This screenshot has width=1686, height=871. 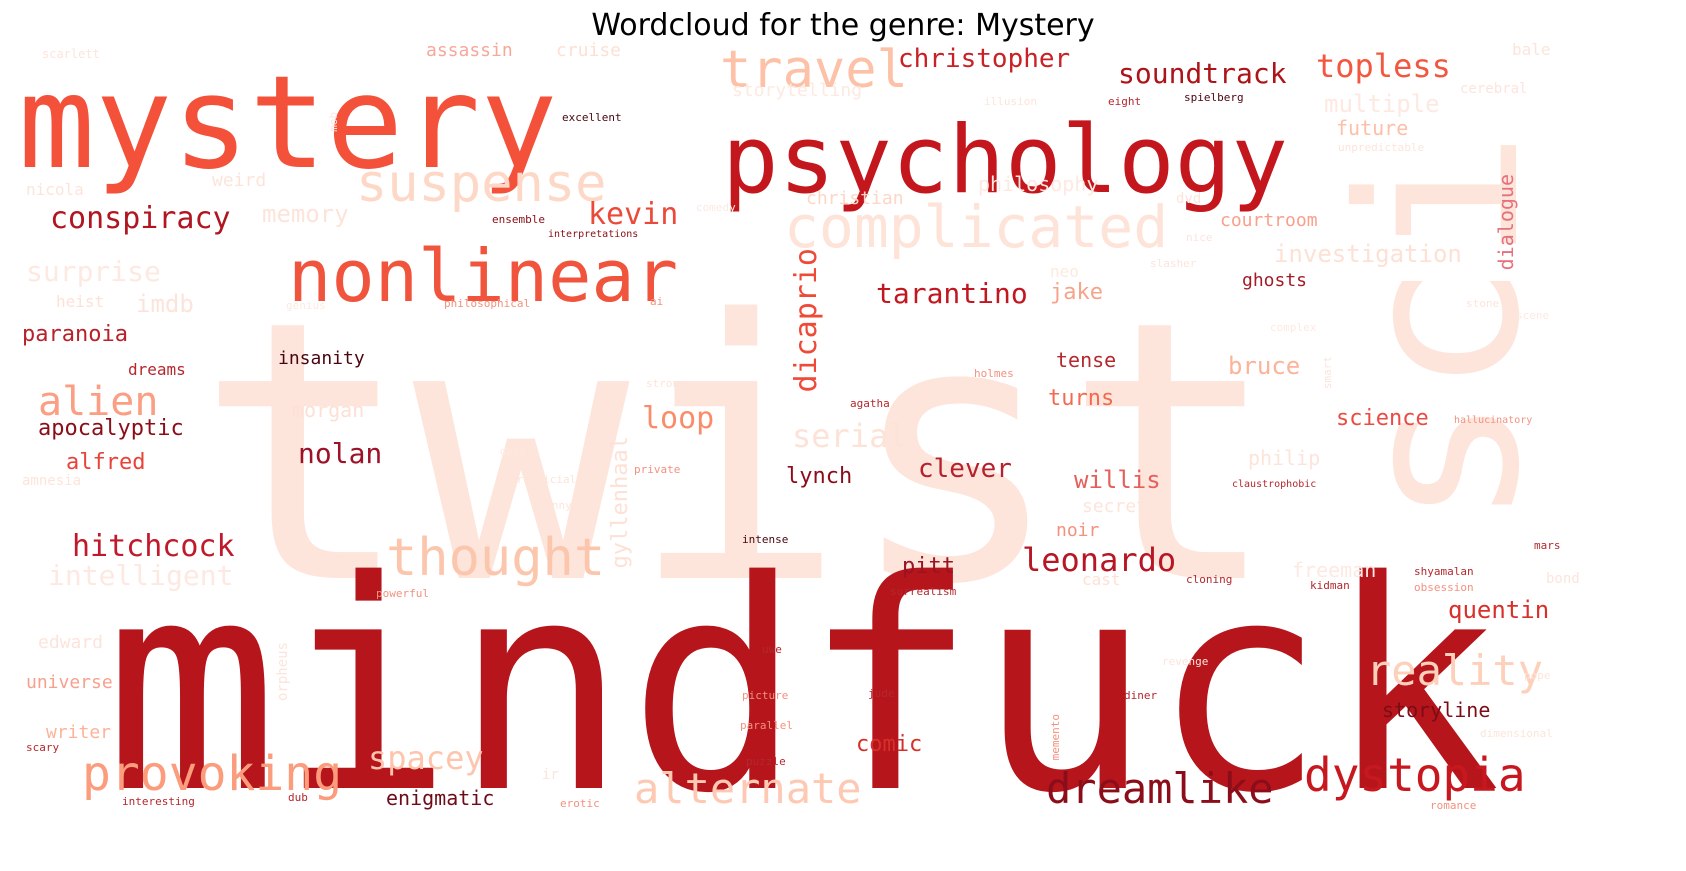 What do you see at coordinates (1453, 805) in the screenshot?
I see `word-romance: romance` at bounding box center [1453, 805].